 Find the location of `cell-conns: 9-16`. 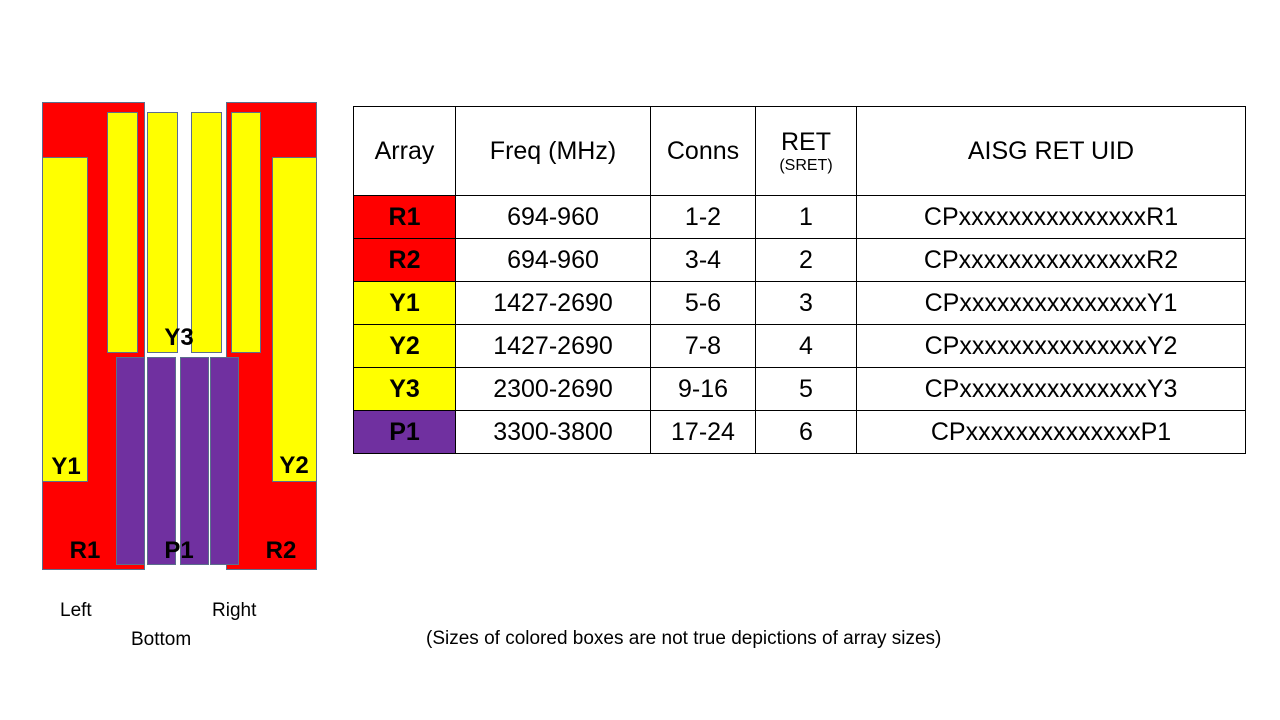

cell-conns: 9-16 is located at coordinates (703, 389).